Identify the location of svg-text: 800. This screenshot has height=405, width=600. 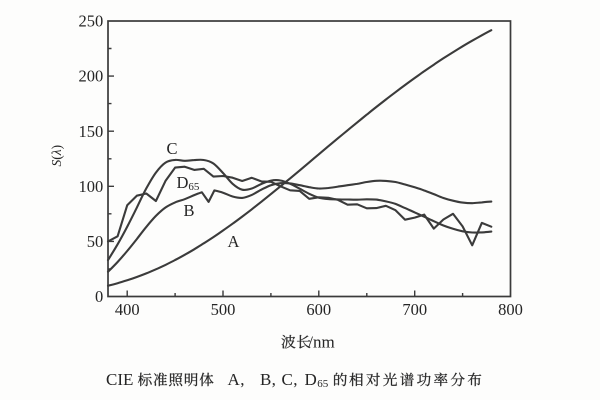
(510, 309).